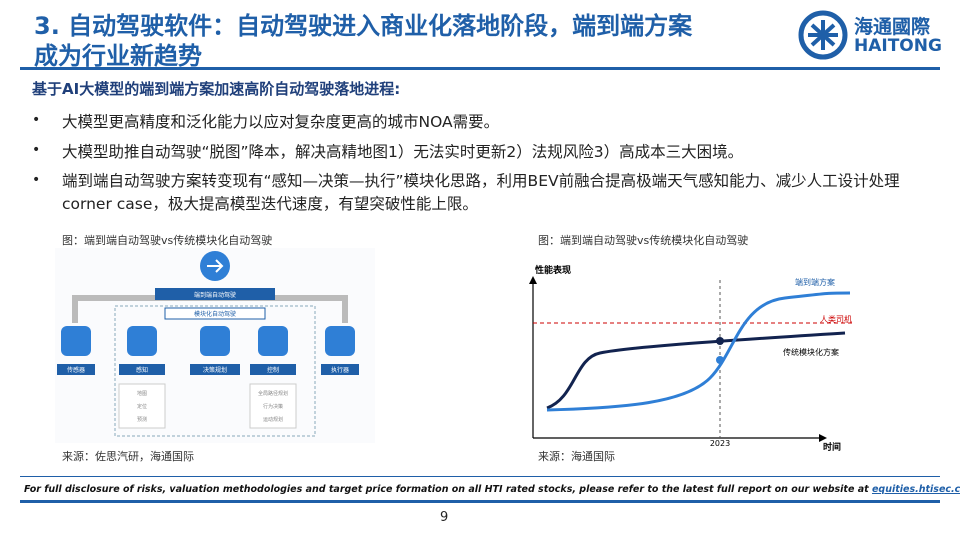  What do you see at coordinates (215, 295) in the screenshot?
I see `label: 端到端自动驾驶` at bounding box center [215, 295].